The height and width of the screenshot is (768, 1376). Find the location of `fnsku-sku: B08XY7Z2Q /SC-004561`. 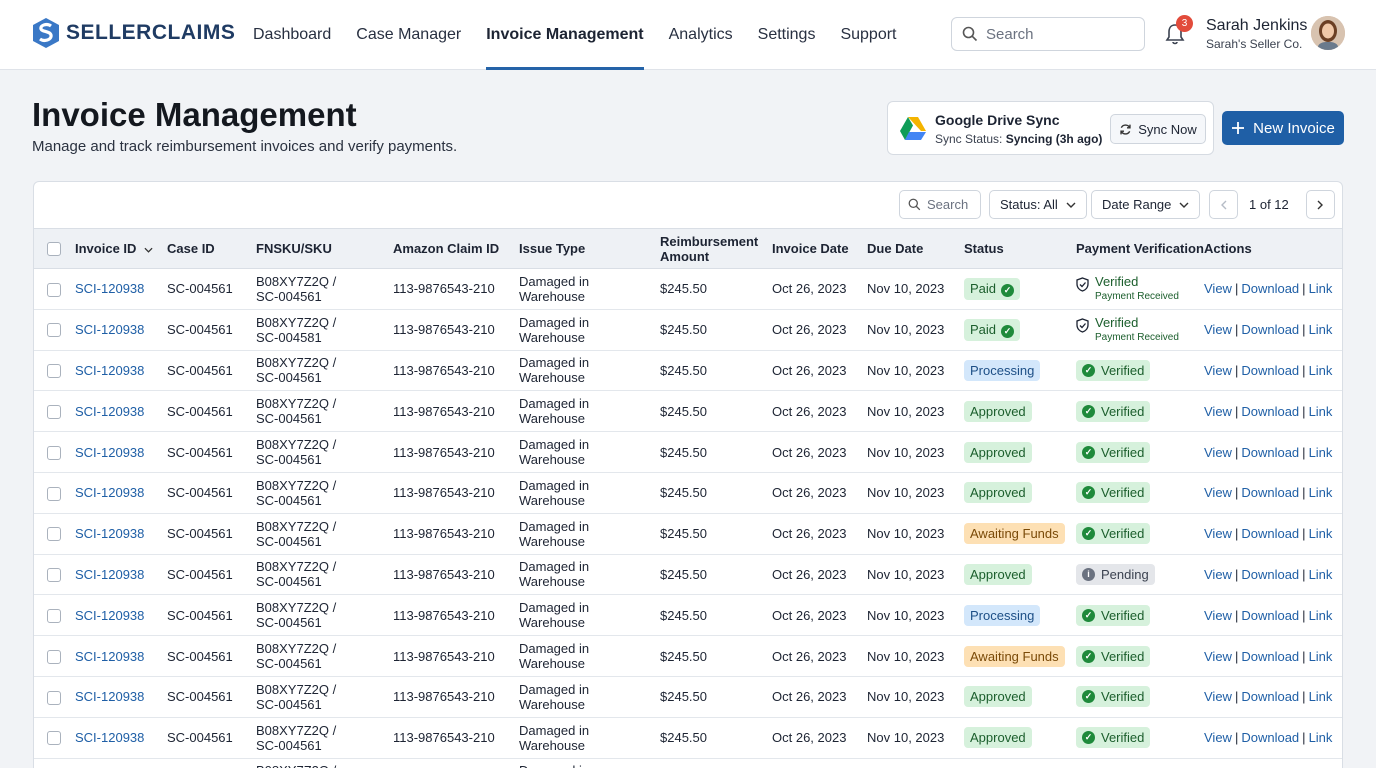

fnsku-sku: B08XY7Z2Q /SC-004561 is located at coordinates (296, 452).